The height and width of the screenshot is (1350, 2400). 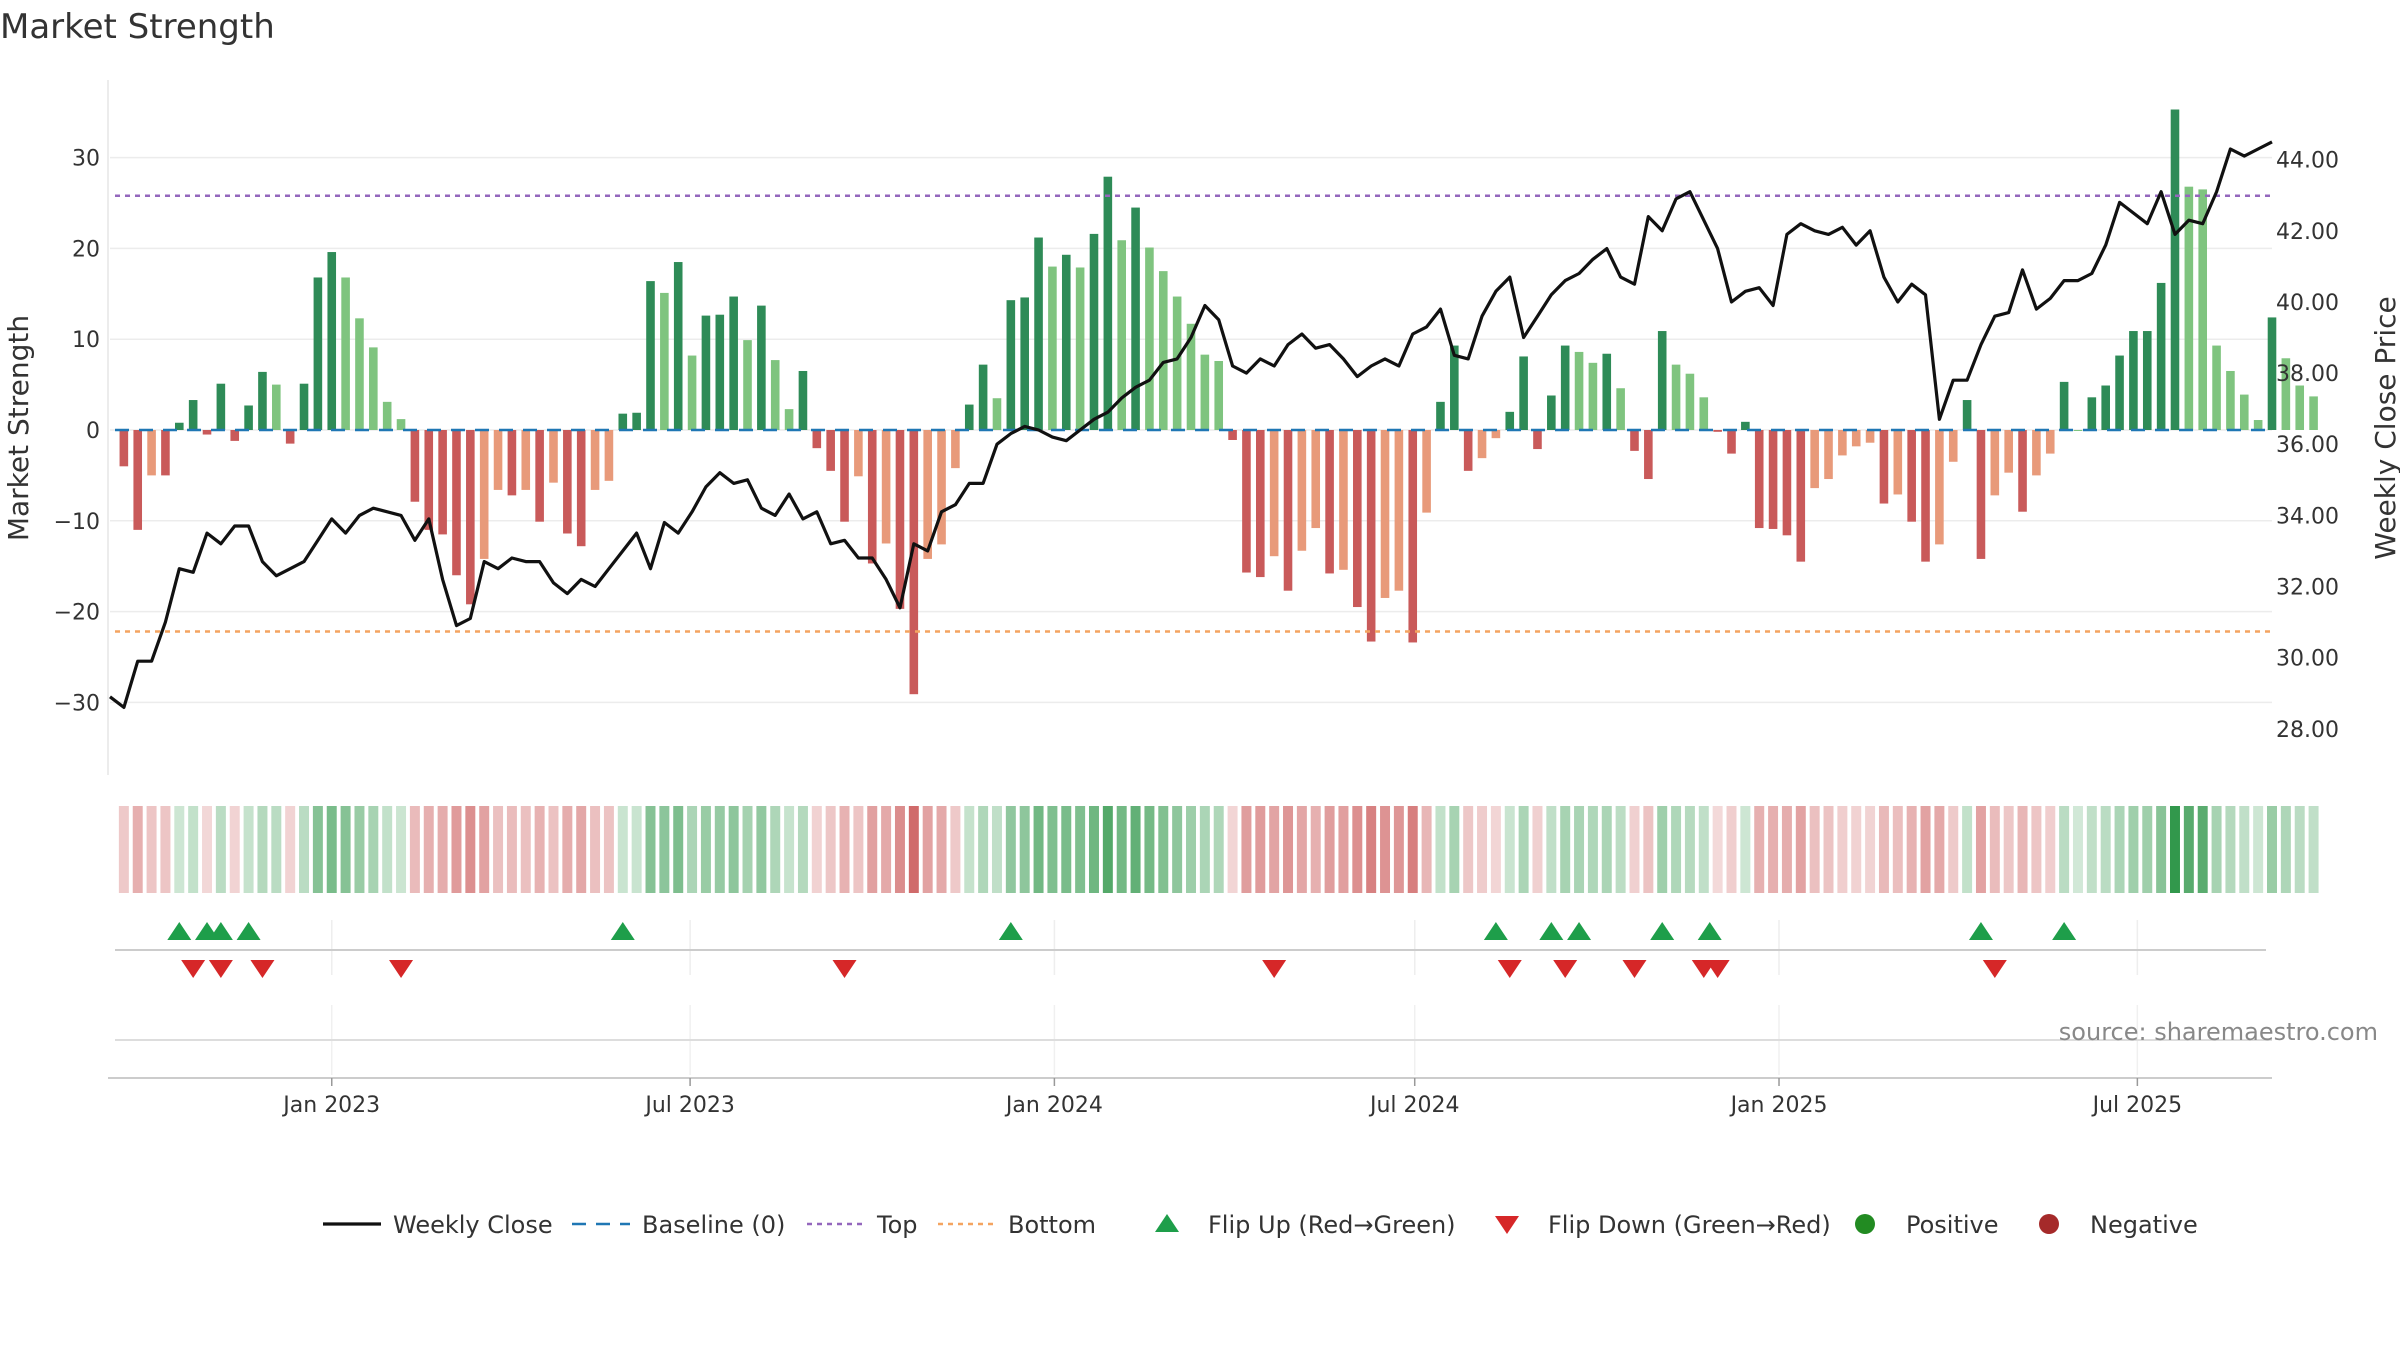 I want to click on legend-item: Positive, so click(x=1927, y=1225).